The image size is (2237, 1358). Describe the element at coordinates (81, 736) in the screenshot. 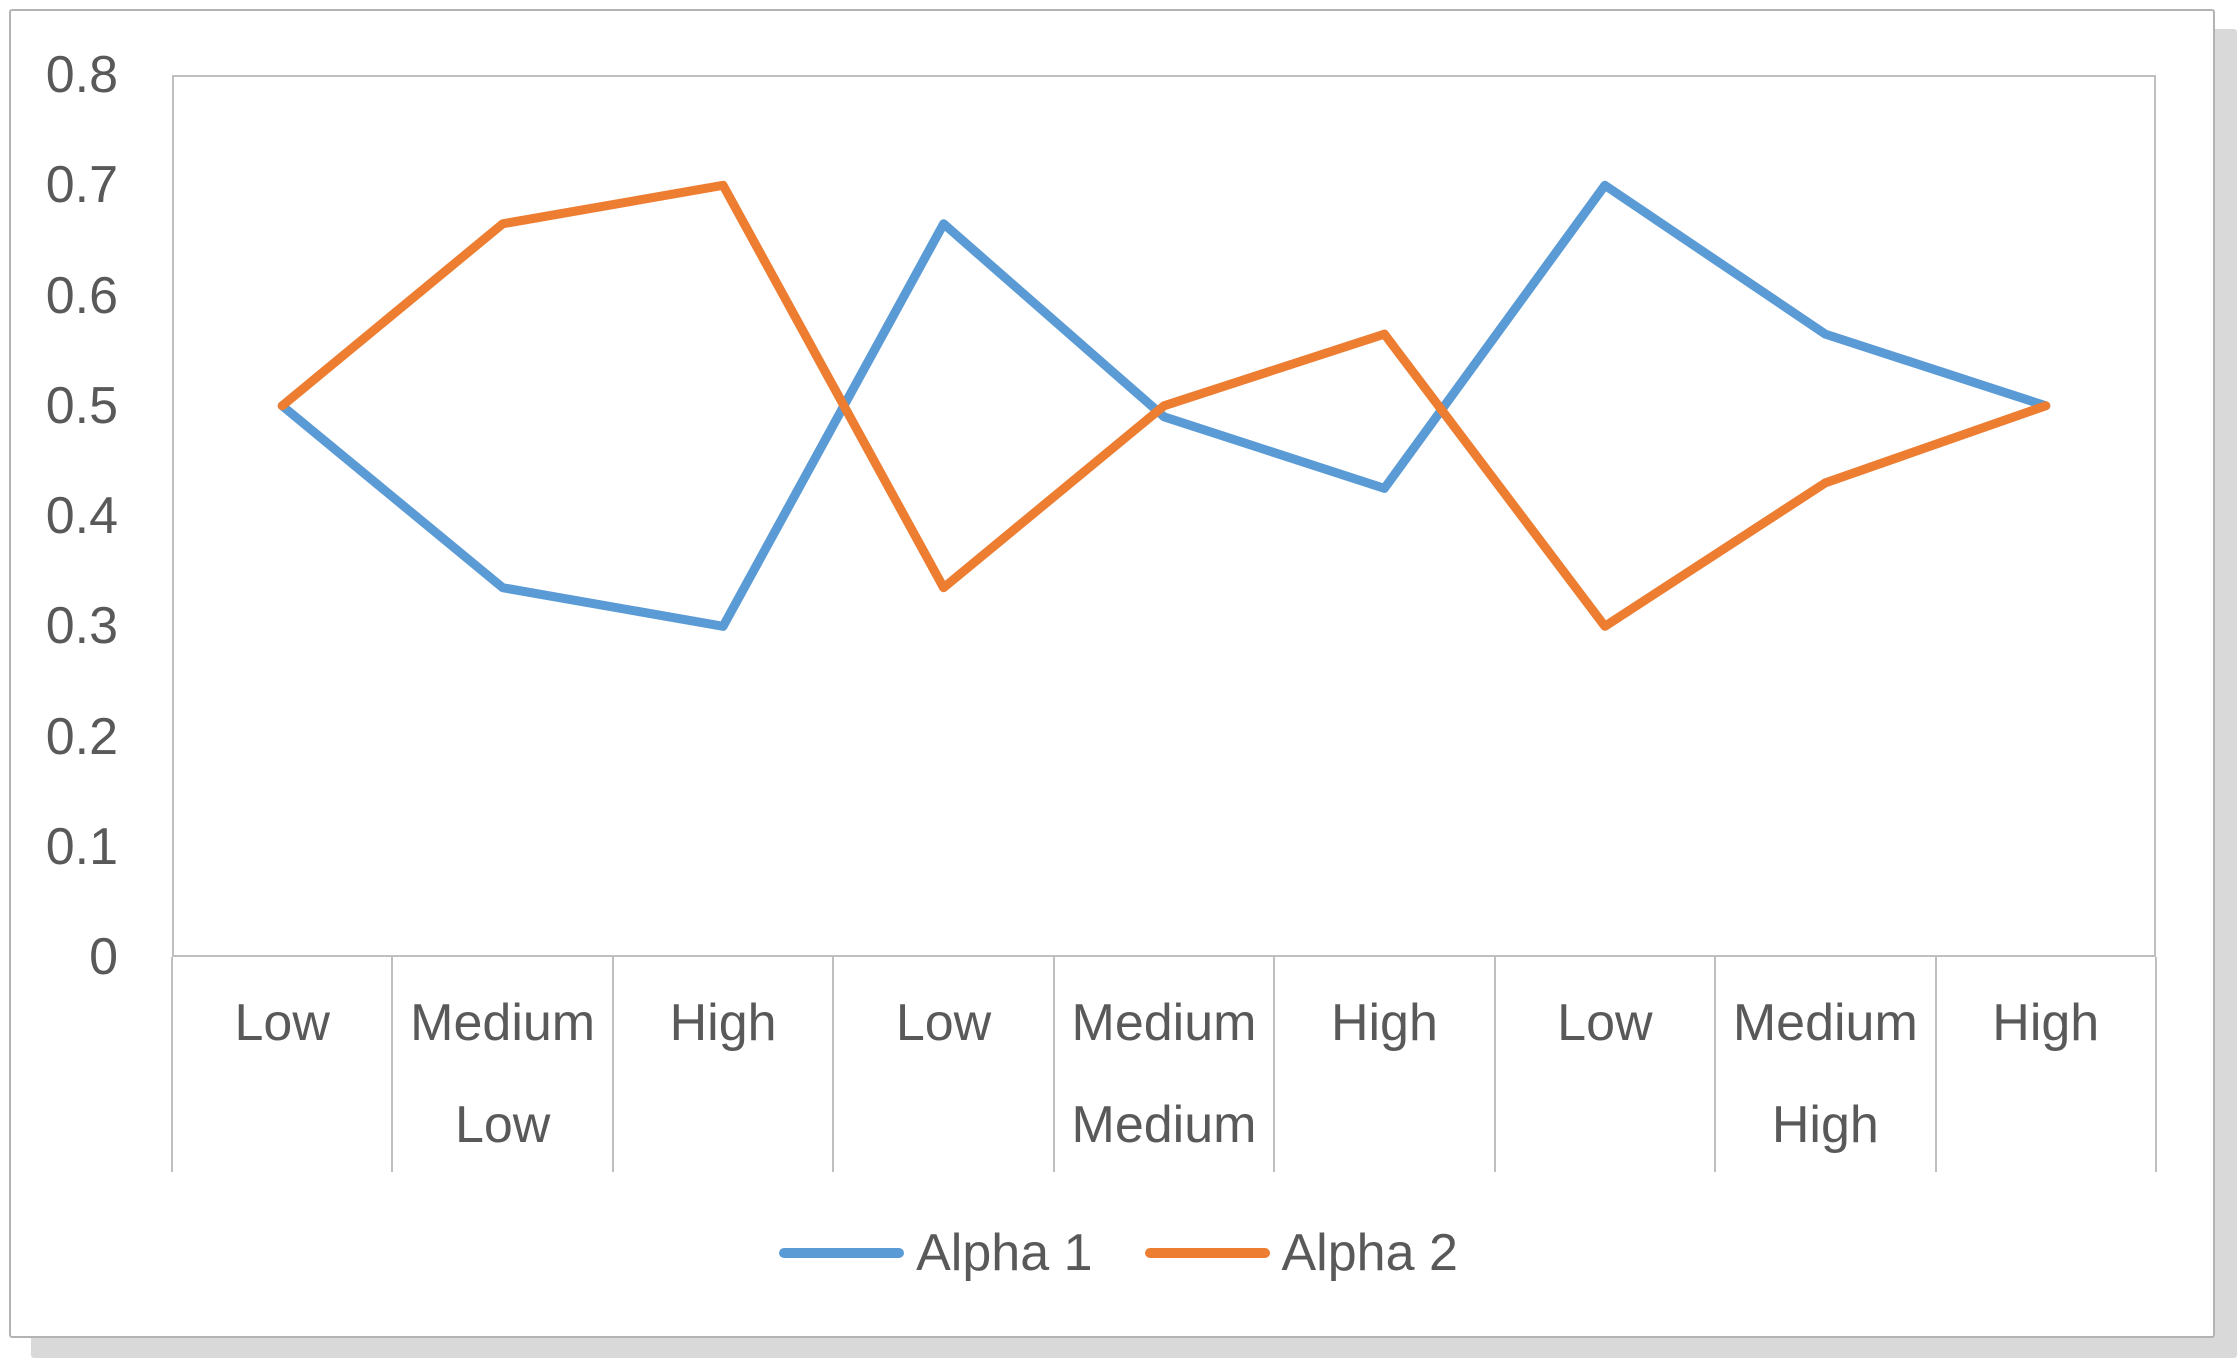

I see `y-tick-label: 0.2` at that location.